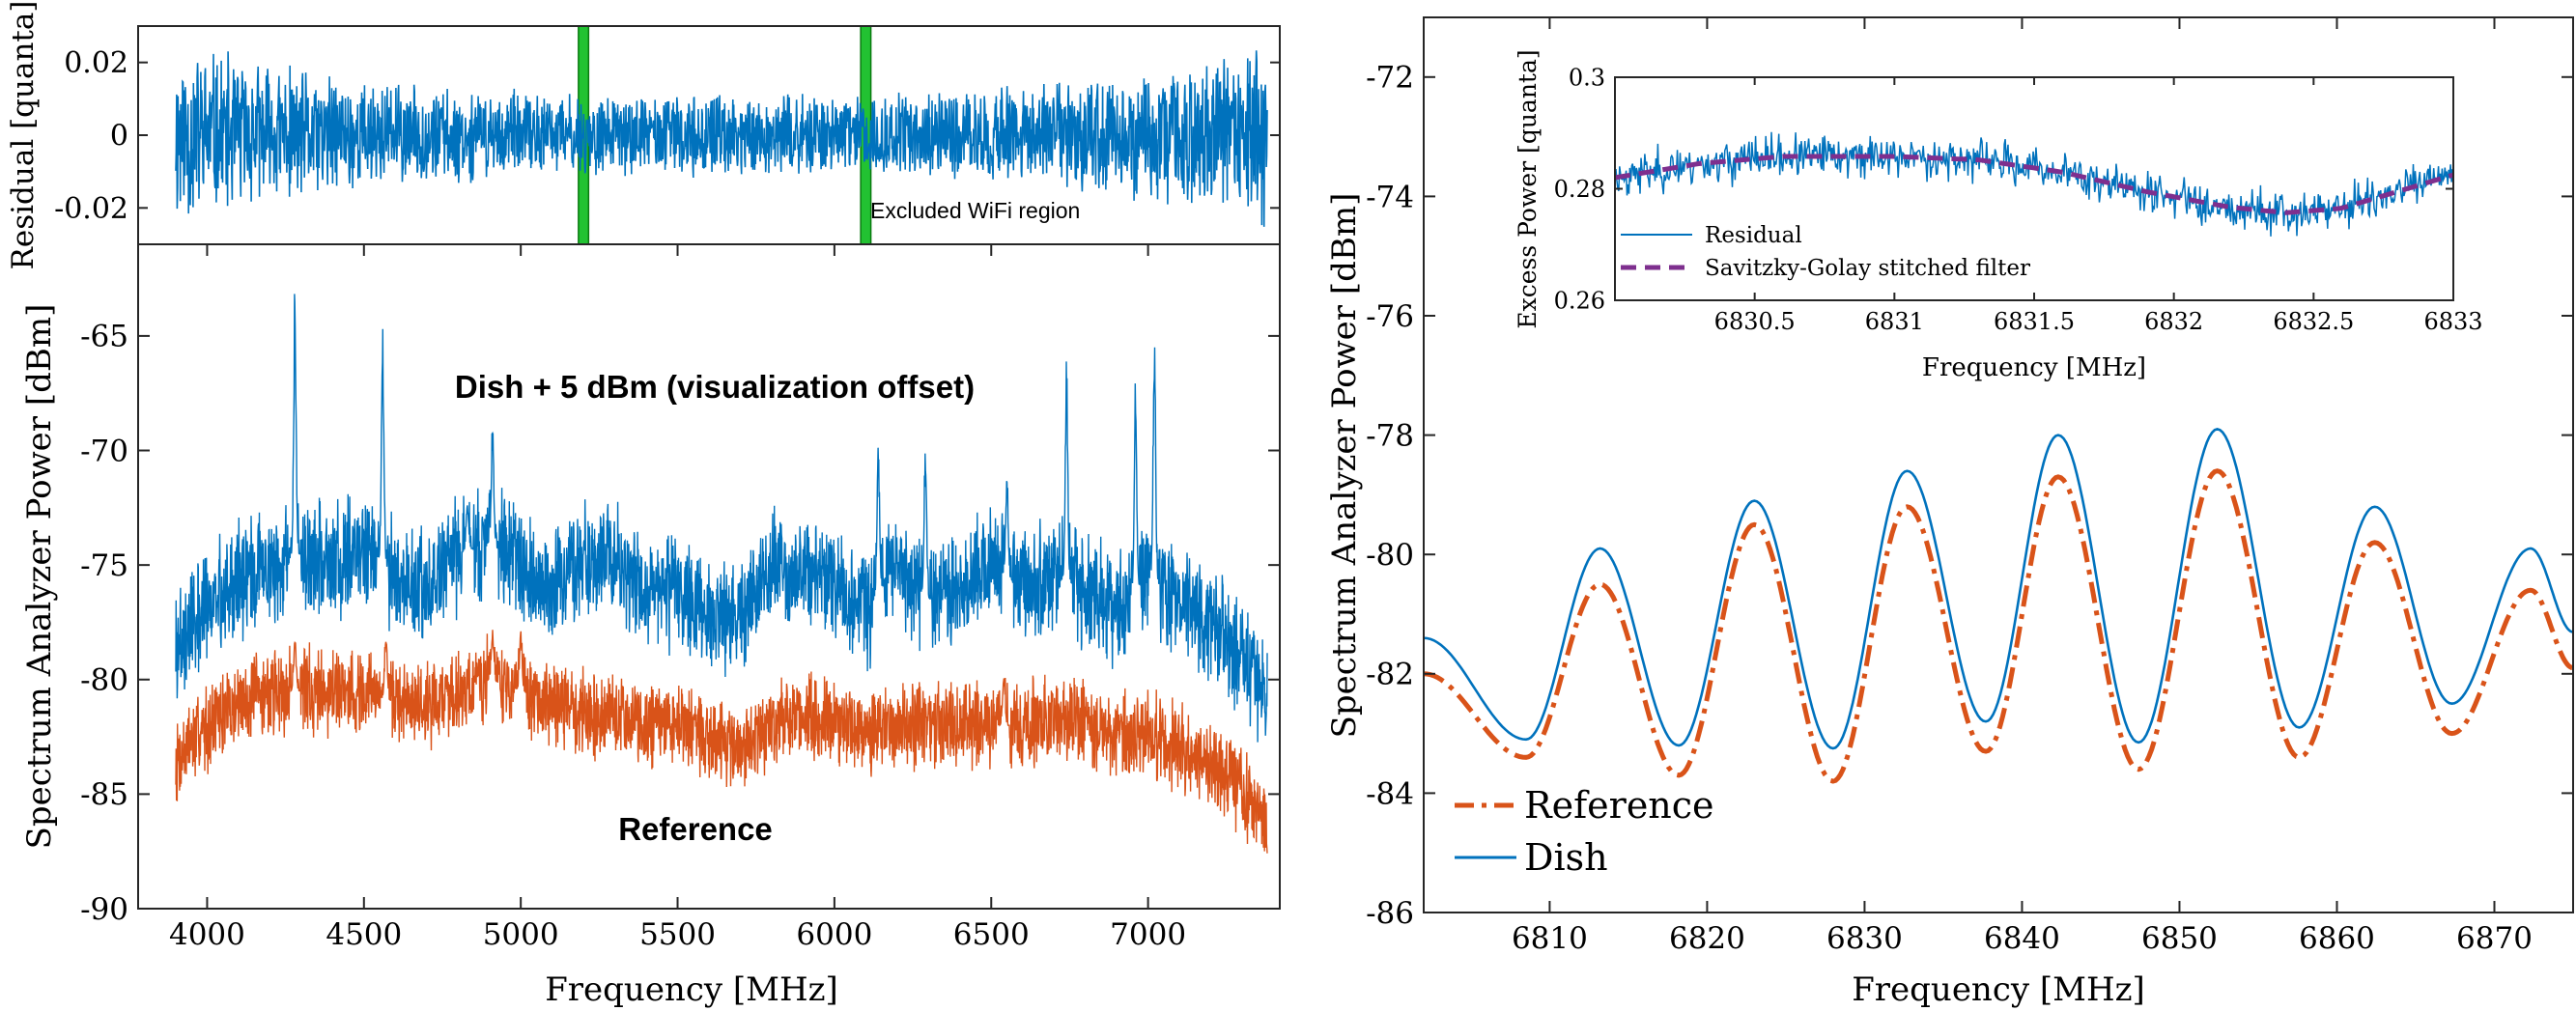  I want to click on y-tick-label: -84, so click(1390, 793).